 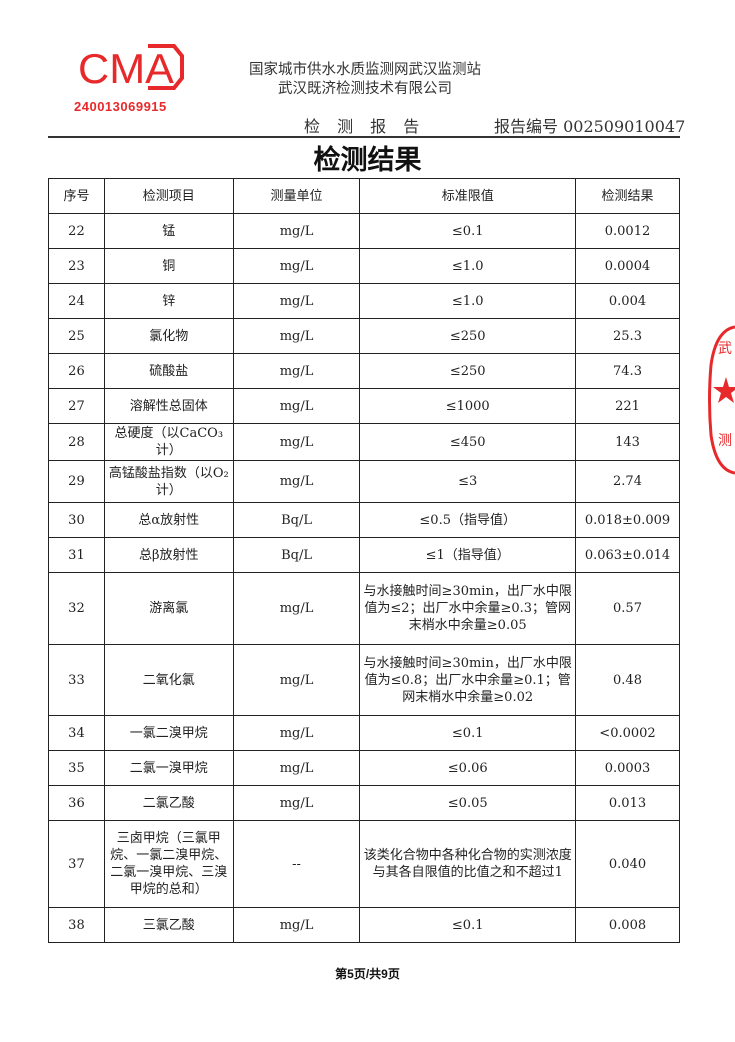 I want to click on cell-limit: ≤450, so click(x=467, y=442).